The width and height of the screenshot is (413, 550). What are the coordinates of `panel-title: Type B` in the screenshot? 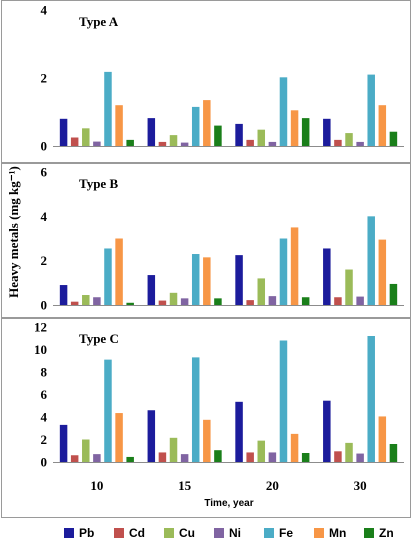 It's located at (98, 183).